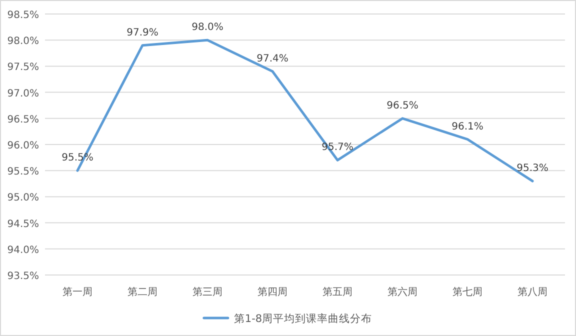 This screenshot has height=336, width=576. What do you see at coordinates (23, 250) in the screenshot?
I see `y-tick-label: 94.0%` at bounding box center [23, 250].